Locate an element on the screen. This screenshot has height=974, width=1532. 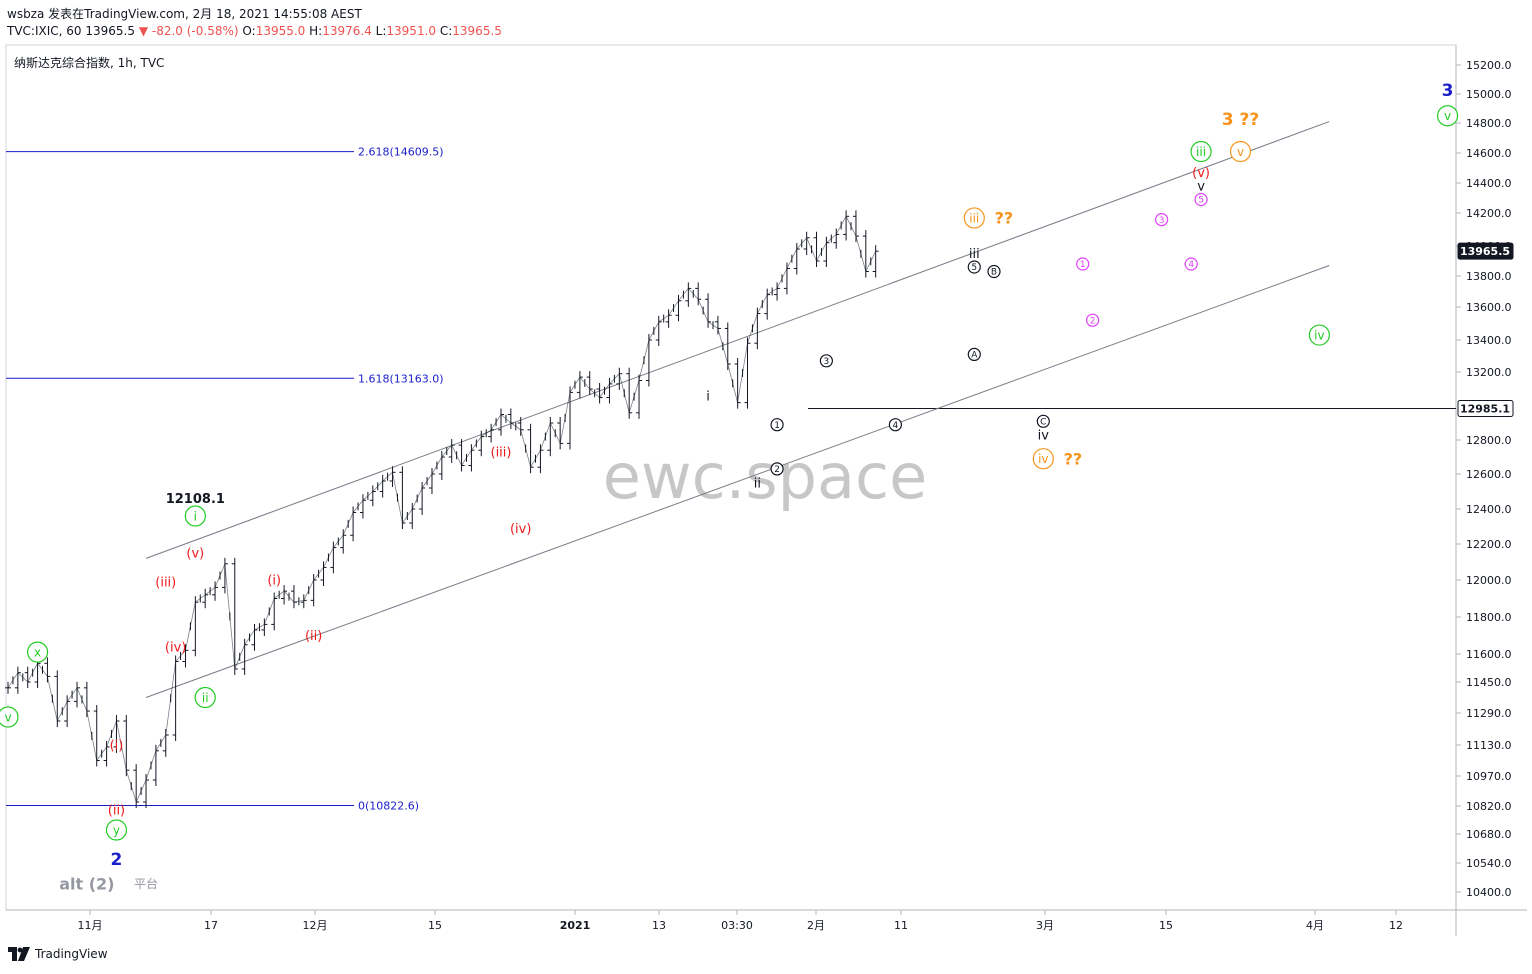
wave-label: i is located at coordinates (708, 396).